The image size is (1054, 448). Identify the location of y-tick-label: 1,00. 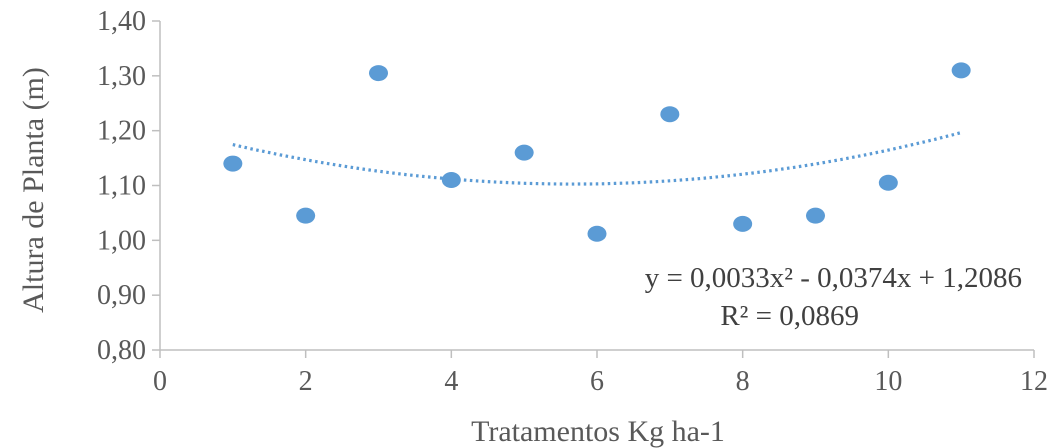
(121, 240).